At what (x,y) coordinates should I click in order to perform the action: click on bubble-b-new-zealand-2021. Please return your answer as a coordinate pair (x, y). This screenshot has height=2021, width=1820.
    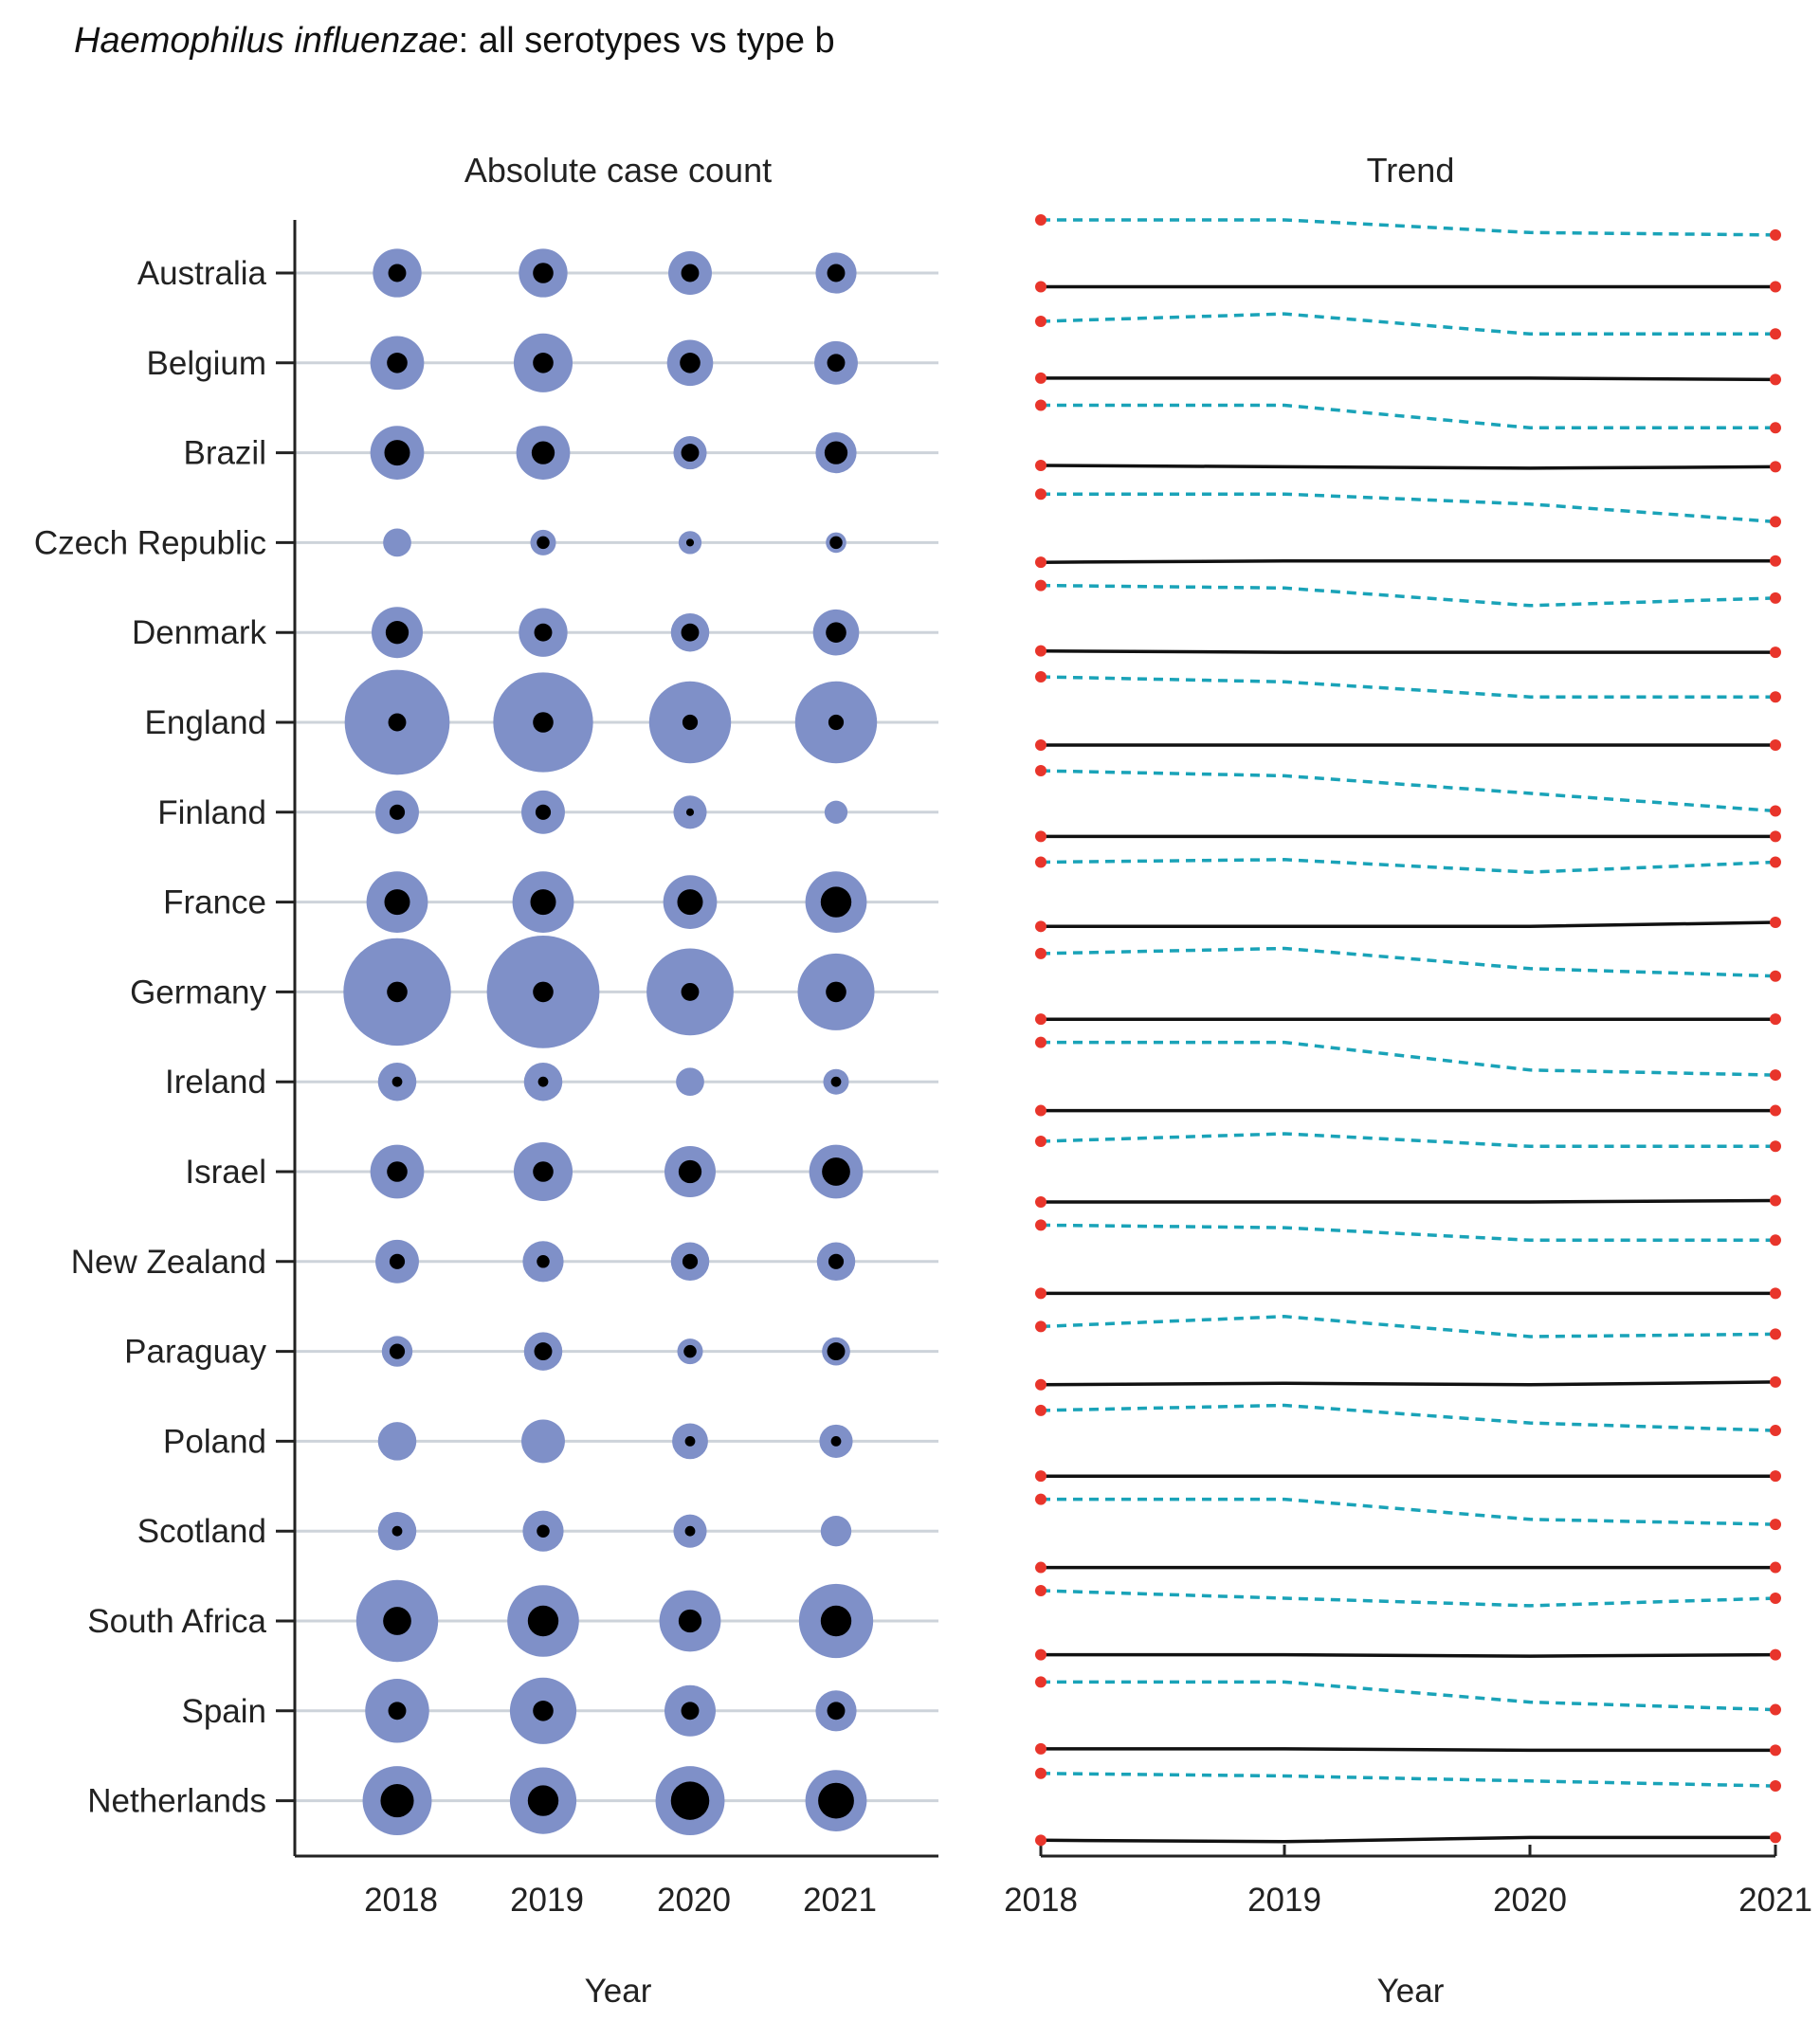
    Looking at the image, I should click on (836, 1261).